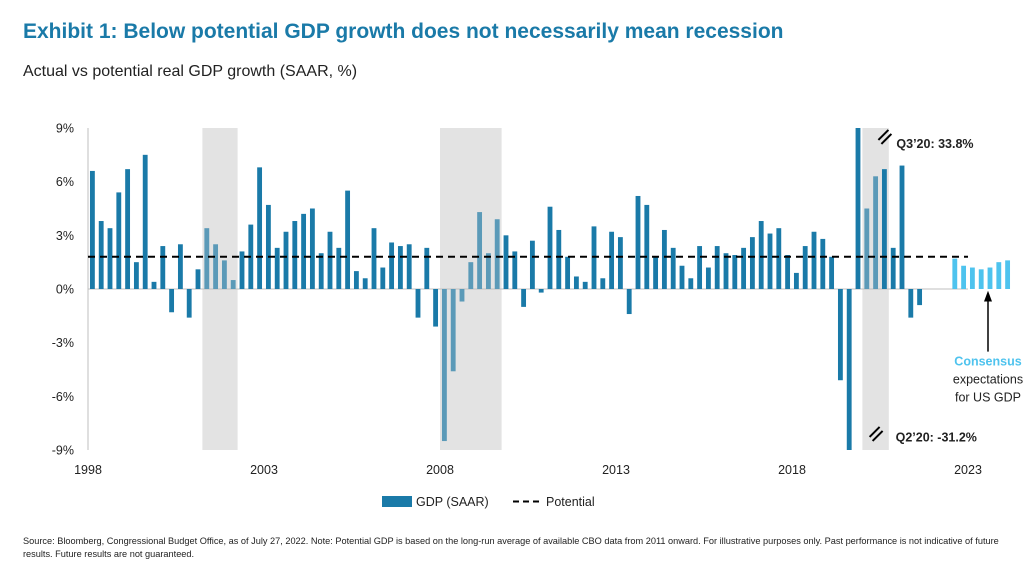 This screenshot has height=576, width=1024. Describe the element at coordinates (63, 451) in the screenshot. I see `y-tick-label: -9%` at that location.